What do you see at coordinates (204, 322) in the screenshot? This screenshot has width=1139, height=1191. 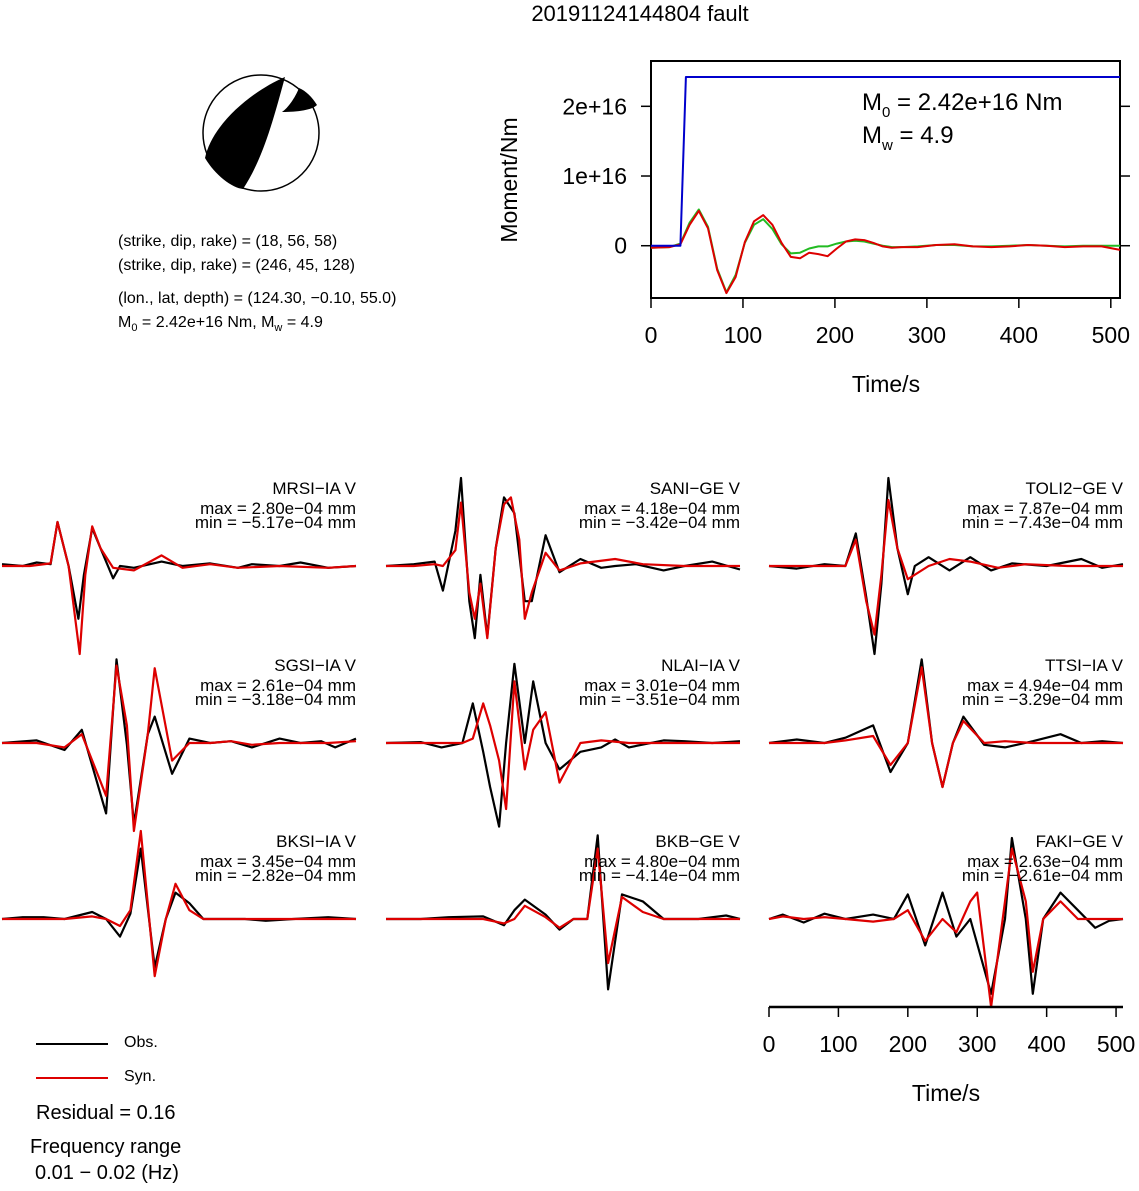 I see `m0-value: 2.42e+16 Nm` at bounding box center [204, 322].